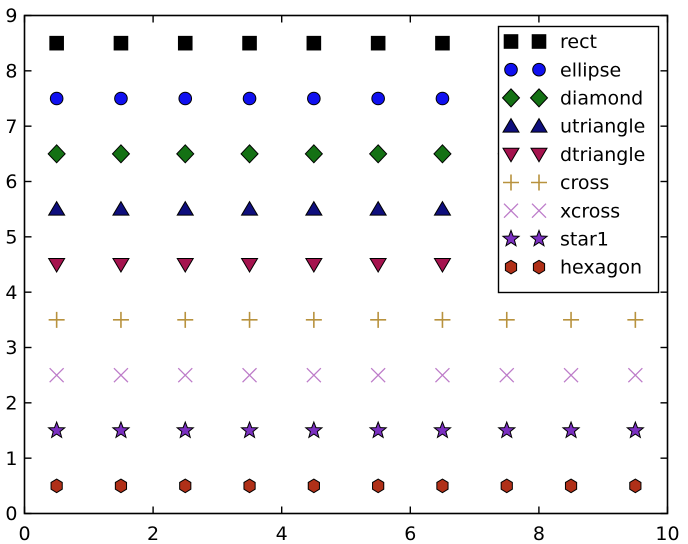 The height and width of the screenshot is (544, 688). What do you see at coordinates (584, 240) in the screenshot?
I see `legend-label: star1` at bounding box center [584, 240].